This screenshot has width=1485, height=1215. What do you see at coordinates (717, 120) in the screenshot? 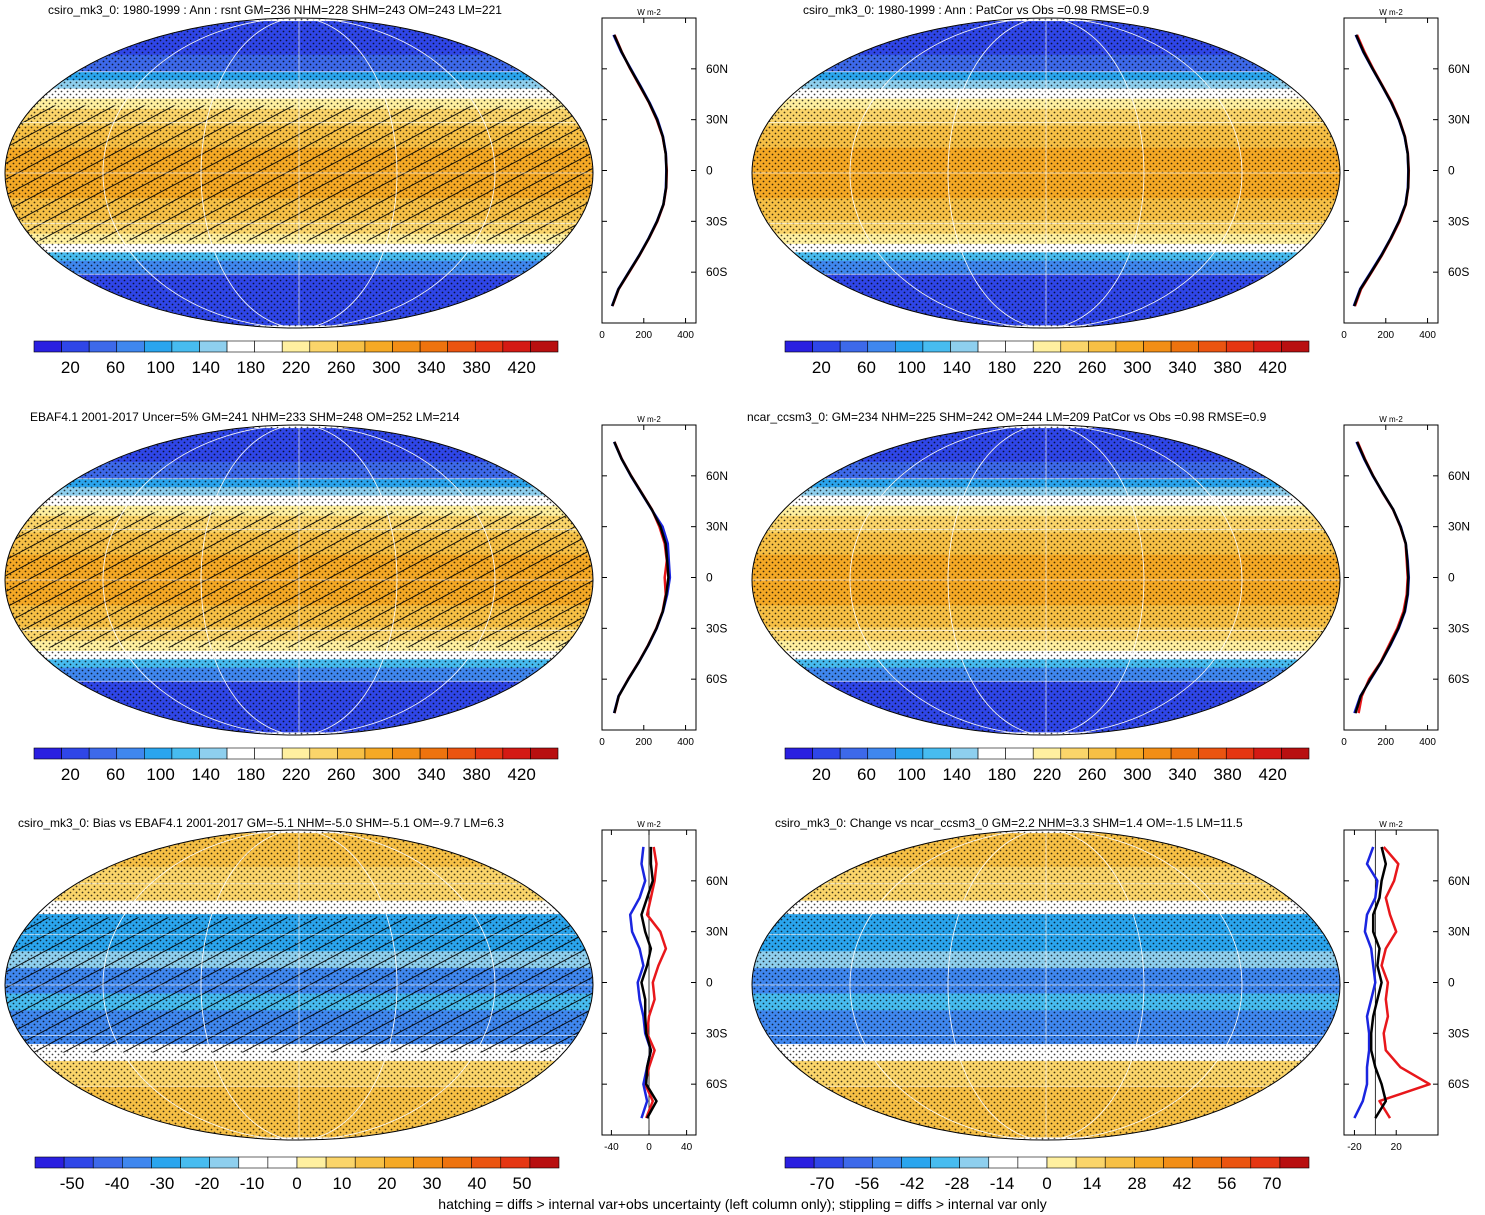
I see `profile-lat-label: 30N` at bounding box center [717, 120].